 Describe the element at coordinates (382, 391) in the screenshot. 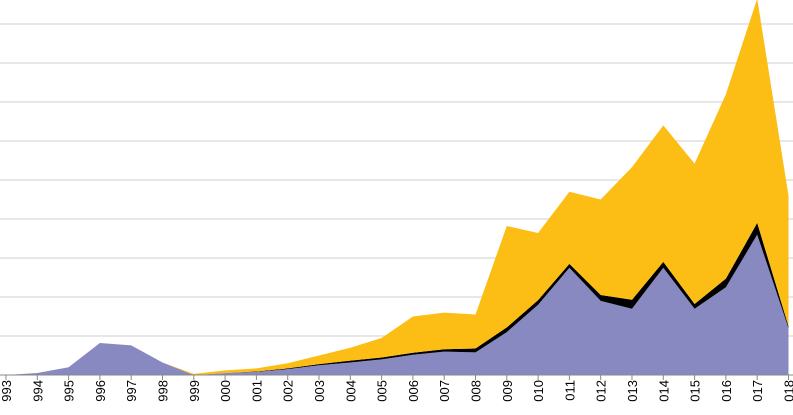

I see `x-tick-label: 005` at that location.